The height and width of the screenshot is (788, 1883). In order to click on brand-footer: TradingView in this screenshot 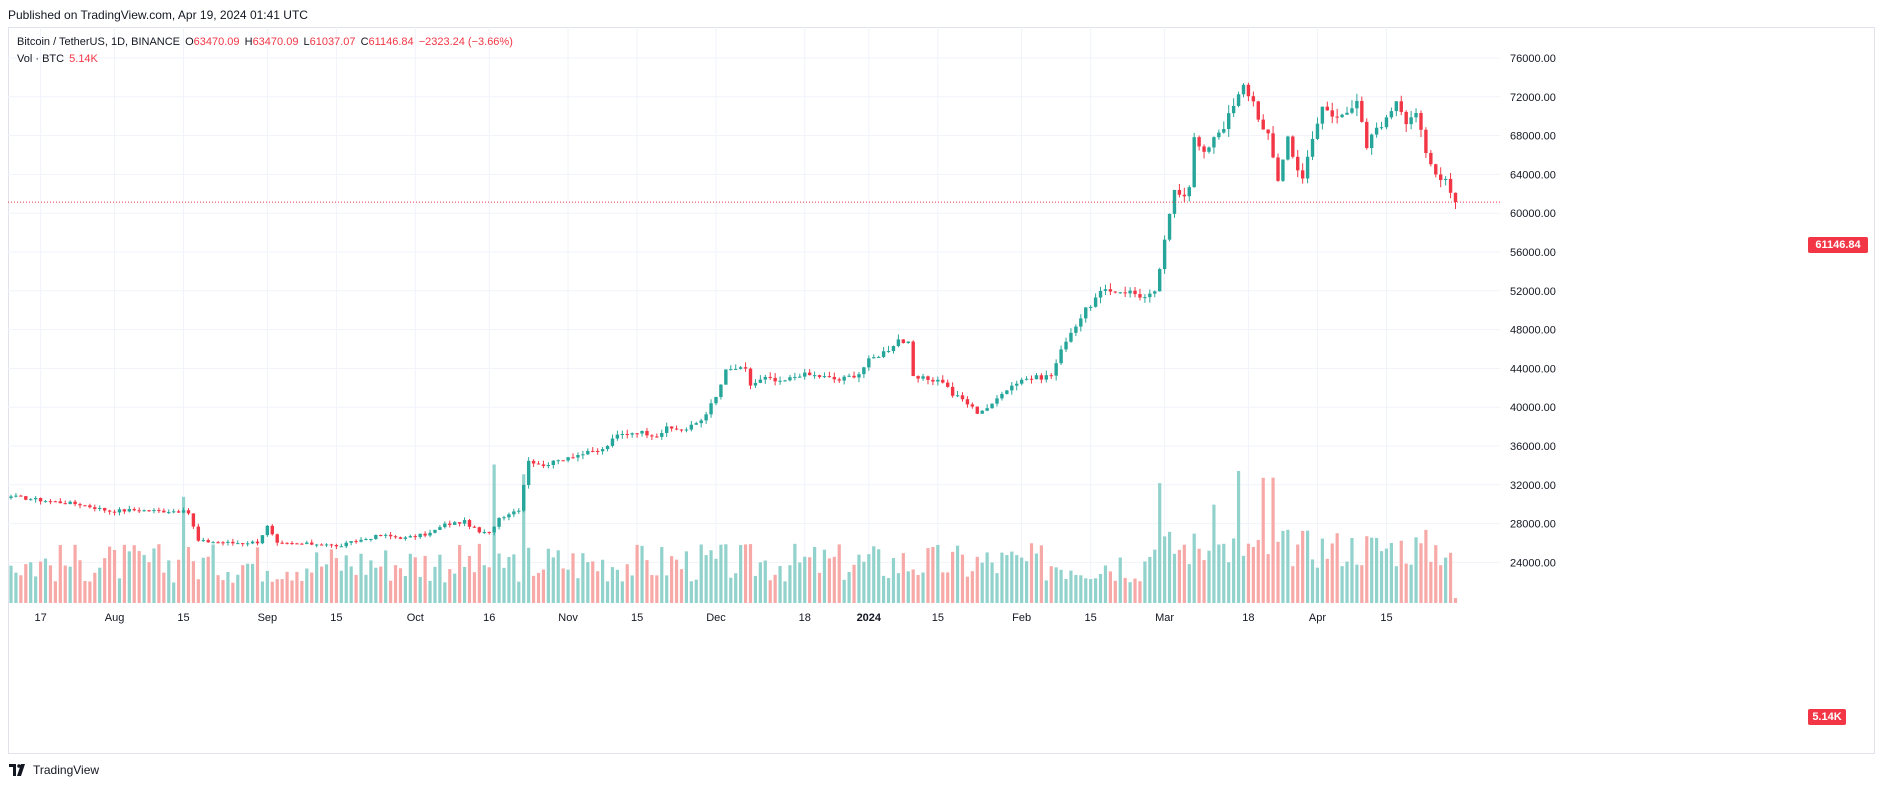, I will do `click(54, 770)`.